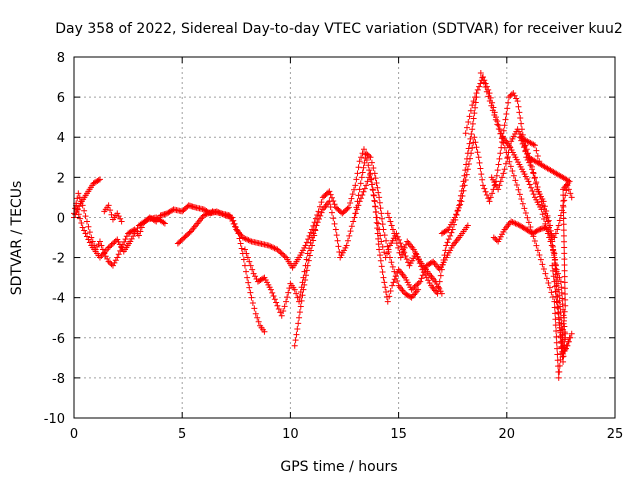 The image size is (640, 480). I want to click on series-track-i, so click(414, 253).